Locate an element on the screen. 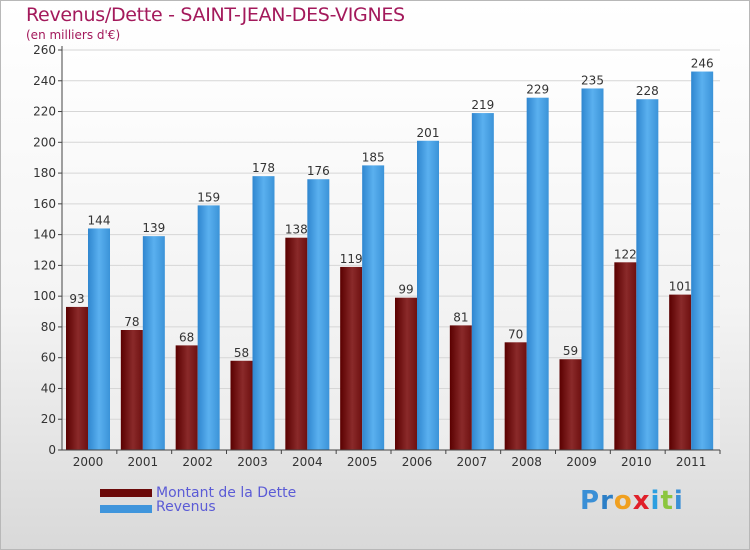 This screenshot has height=550, width=750. x-tick-label: 2008 is located at coordinates (526, 462).